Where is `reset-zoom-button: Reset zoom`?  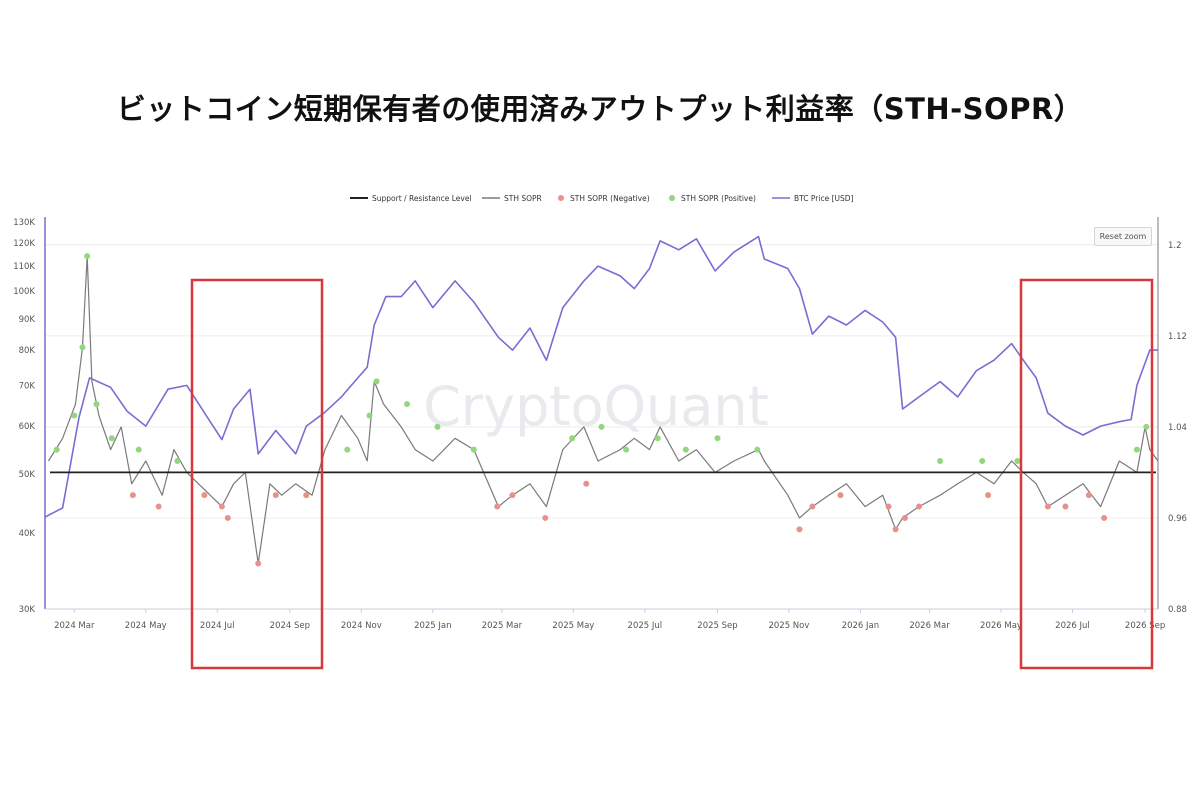
reset-zoom-button: Reset zoom is located at coordinates (1123, 236).